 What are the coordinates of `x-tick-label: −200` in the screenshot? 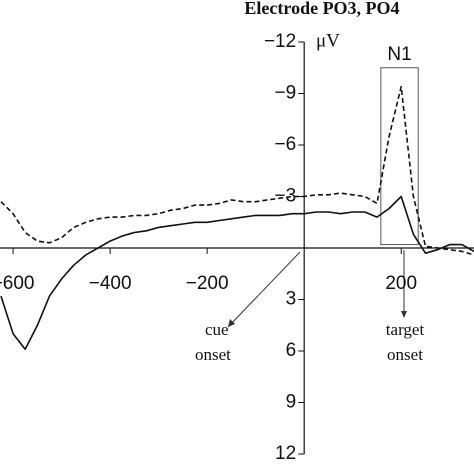 It's located at (207, 283).